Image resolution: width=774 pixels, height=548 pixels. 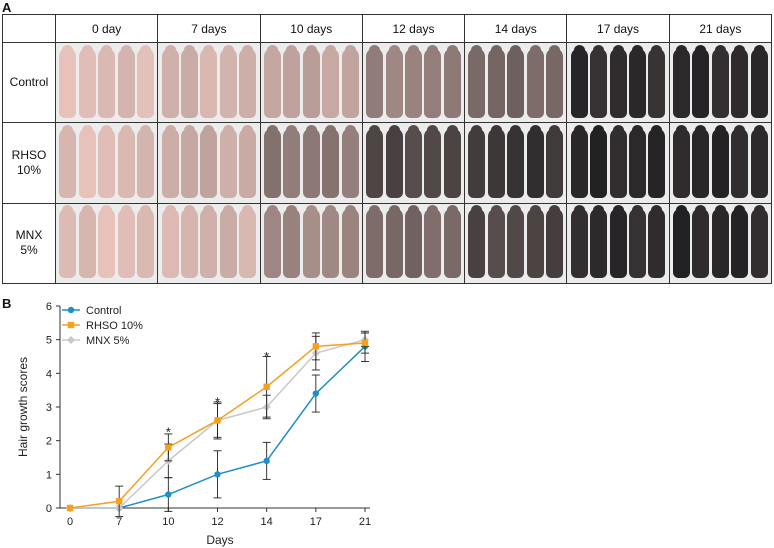 I want to click on y-tick-label: 5, so click(x=49, y=341).